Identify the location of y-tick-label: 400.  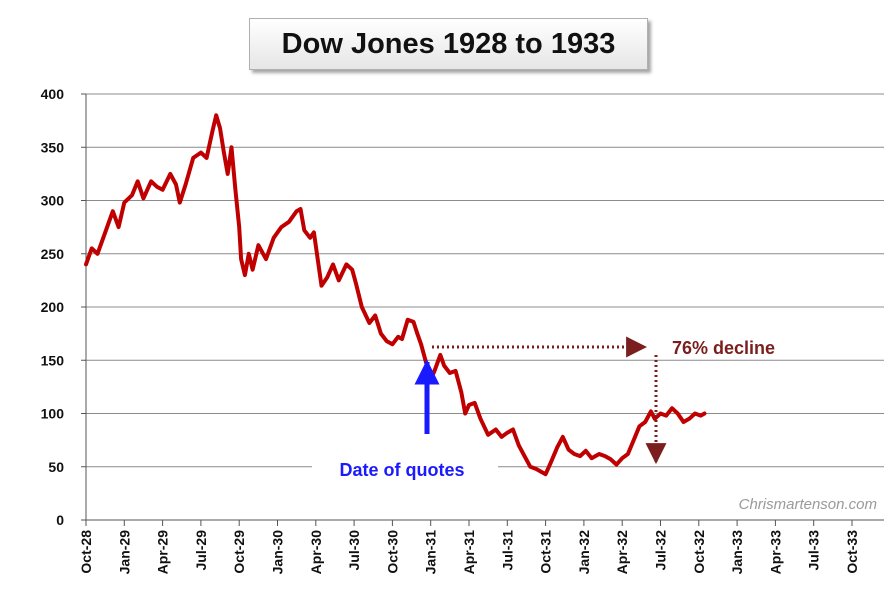
(53, 94).